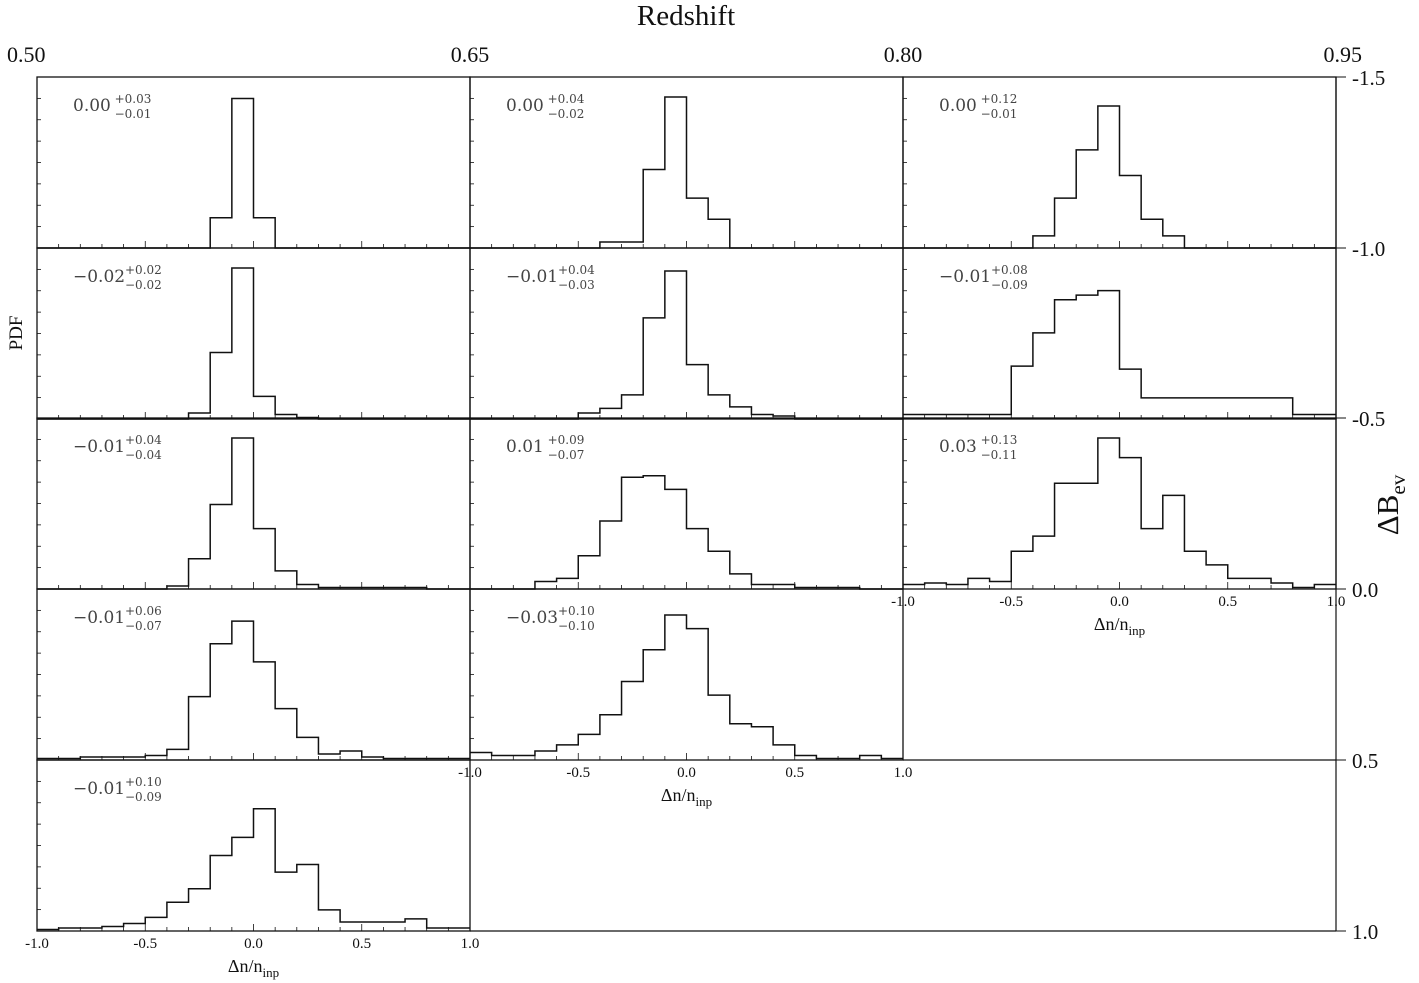 The height and width of the screenshot is (983, 1419). What do you see at coordinates (133, 99) in the screenshot?
I see `panel-annotation-plus: +0.03` at bounding box center [133, 99].